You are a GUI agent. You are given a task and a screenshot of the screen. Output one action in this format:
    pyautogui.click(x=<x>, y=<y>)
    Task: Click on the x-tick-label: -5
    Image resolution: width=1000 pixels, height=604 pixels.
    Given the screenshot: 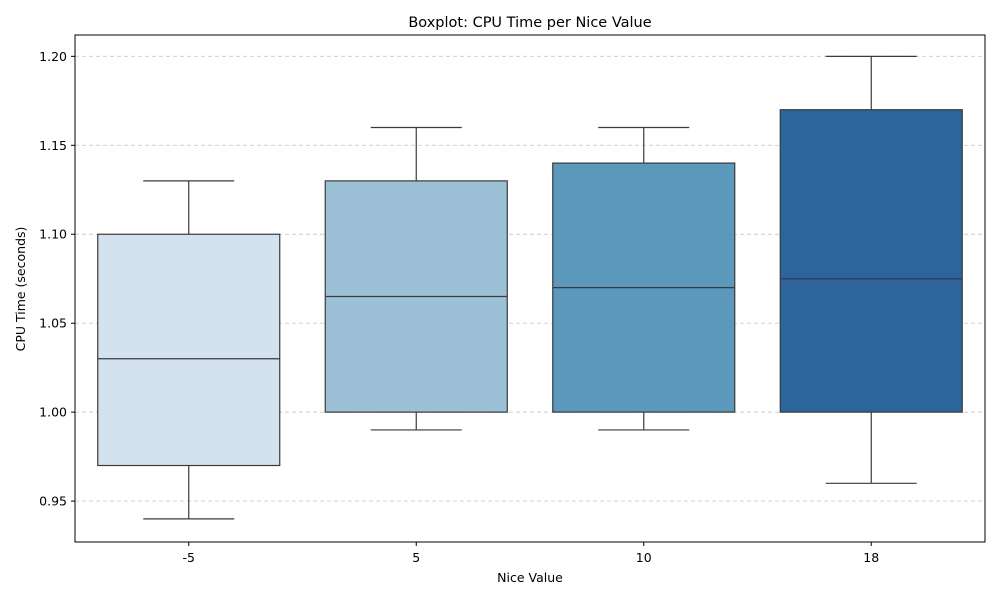 What is the action you would take?
    pyautogui.click(x=189, y=557)
    